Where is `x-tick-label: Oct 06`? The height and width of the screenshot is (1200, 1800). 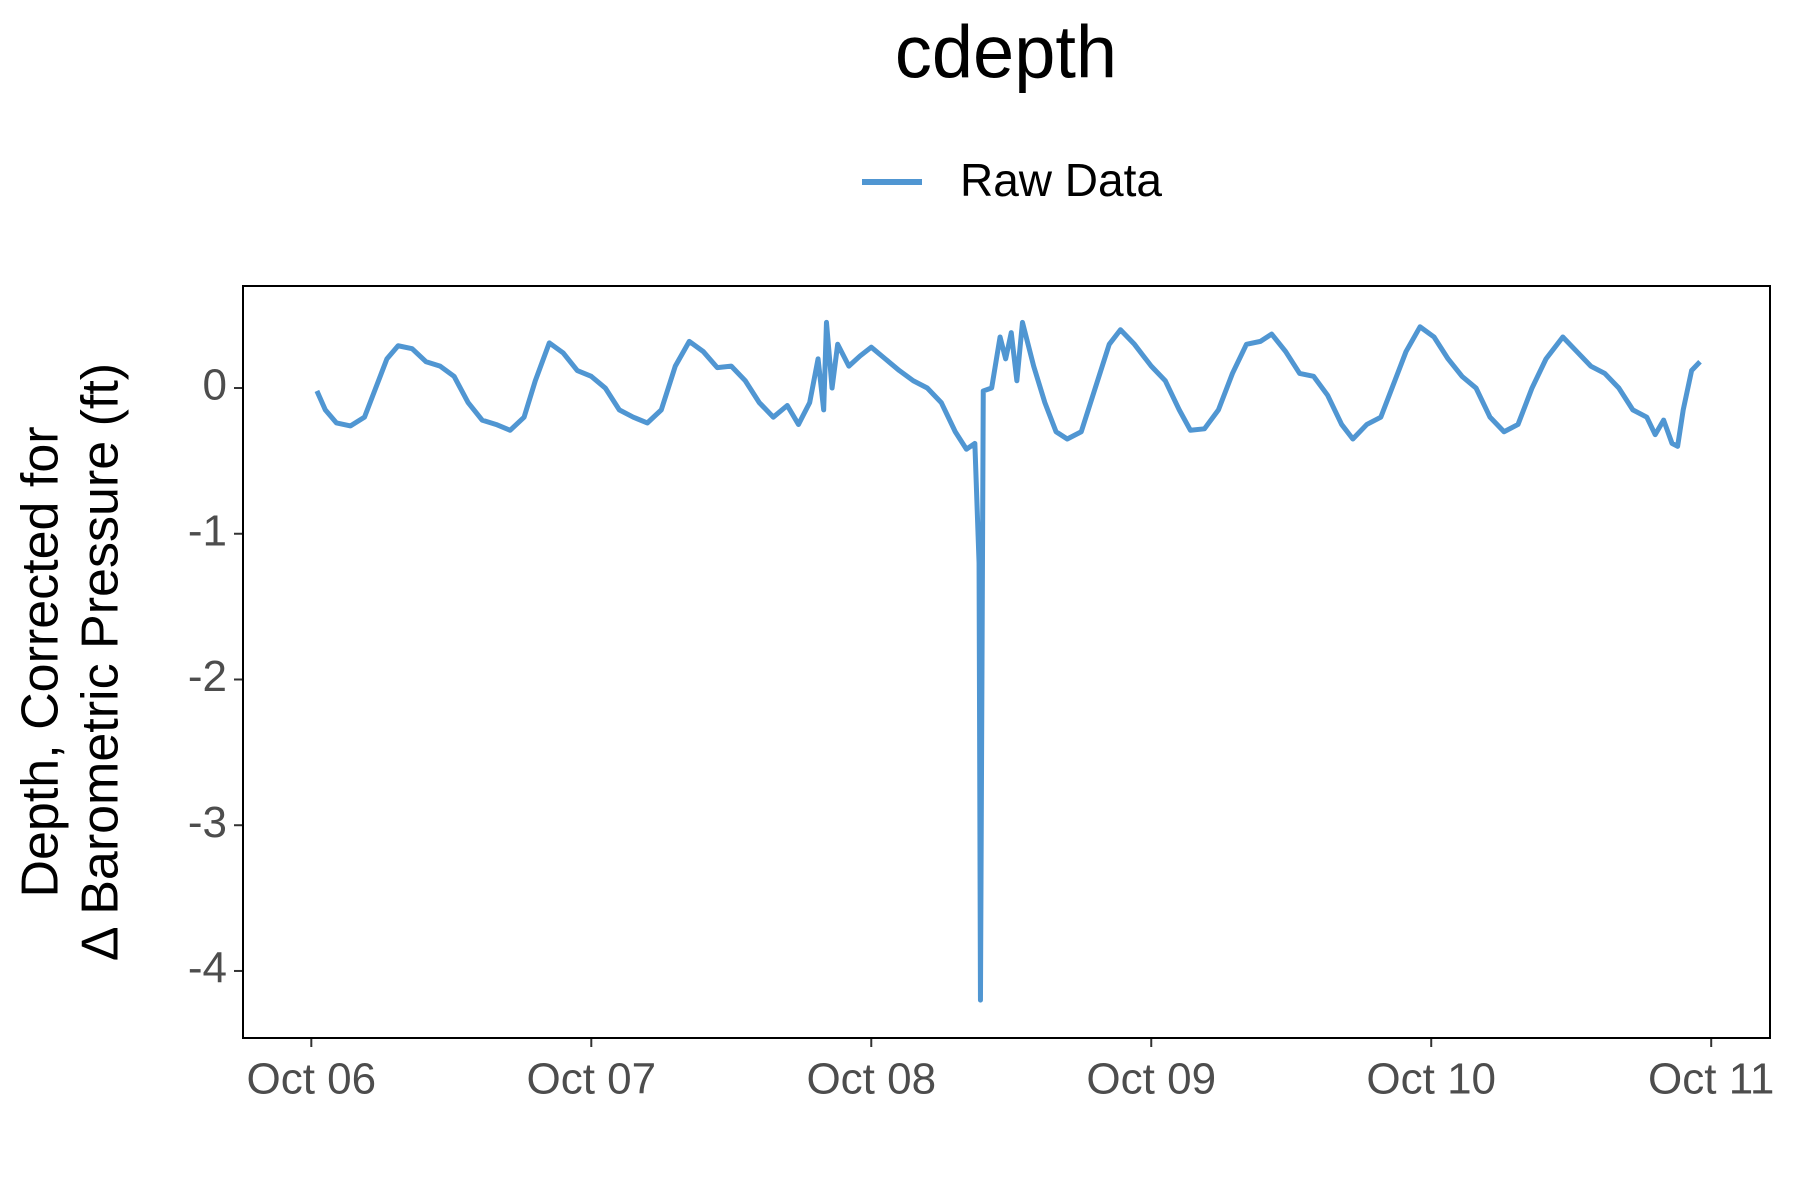 x-tick-label: Oct 06 is located at coordinates (312, 1079).